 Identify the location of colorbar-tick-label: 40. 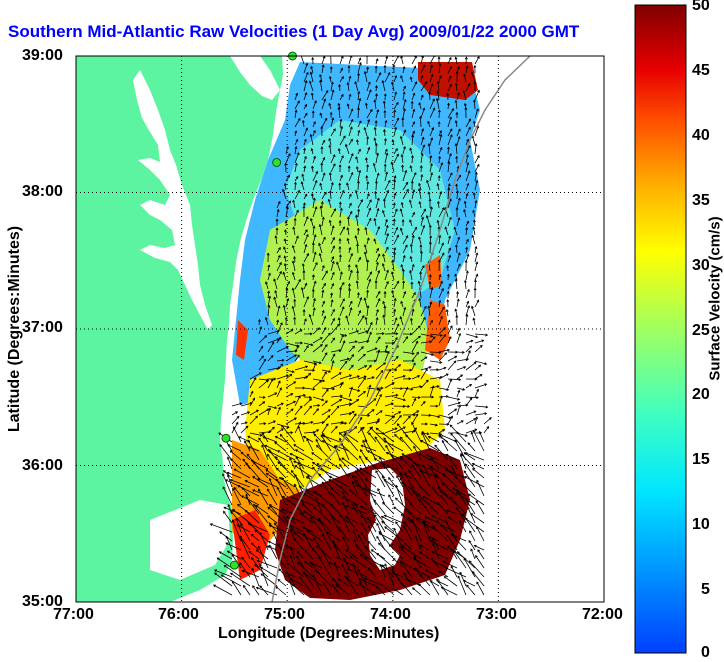
(701, 136).